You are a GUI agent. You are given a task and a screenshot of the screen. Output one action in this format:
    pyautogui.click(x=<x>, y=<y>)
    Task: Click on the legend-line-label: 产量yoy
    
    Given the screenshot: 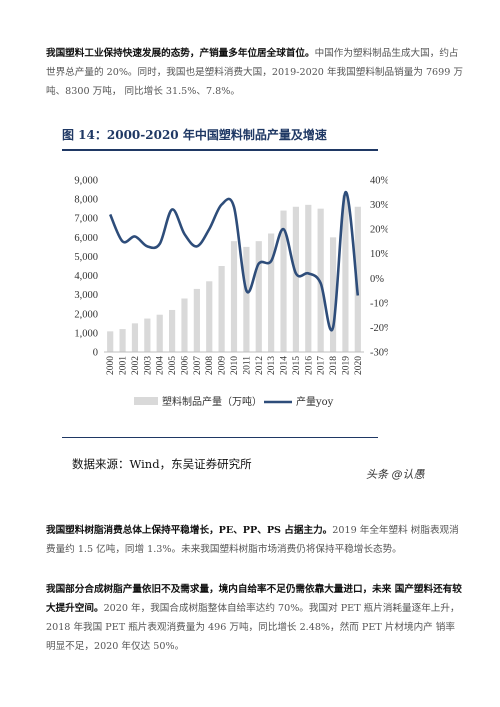 What is the action you would take?
    pyautogui.click(x=315, y=401)
    